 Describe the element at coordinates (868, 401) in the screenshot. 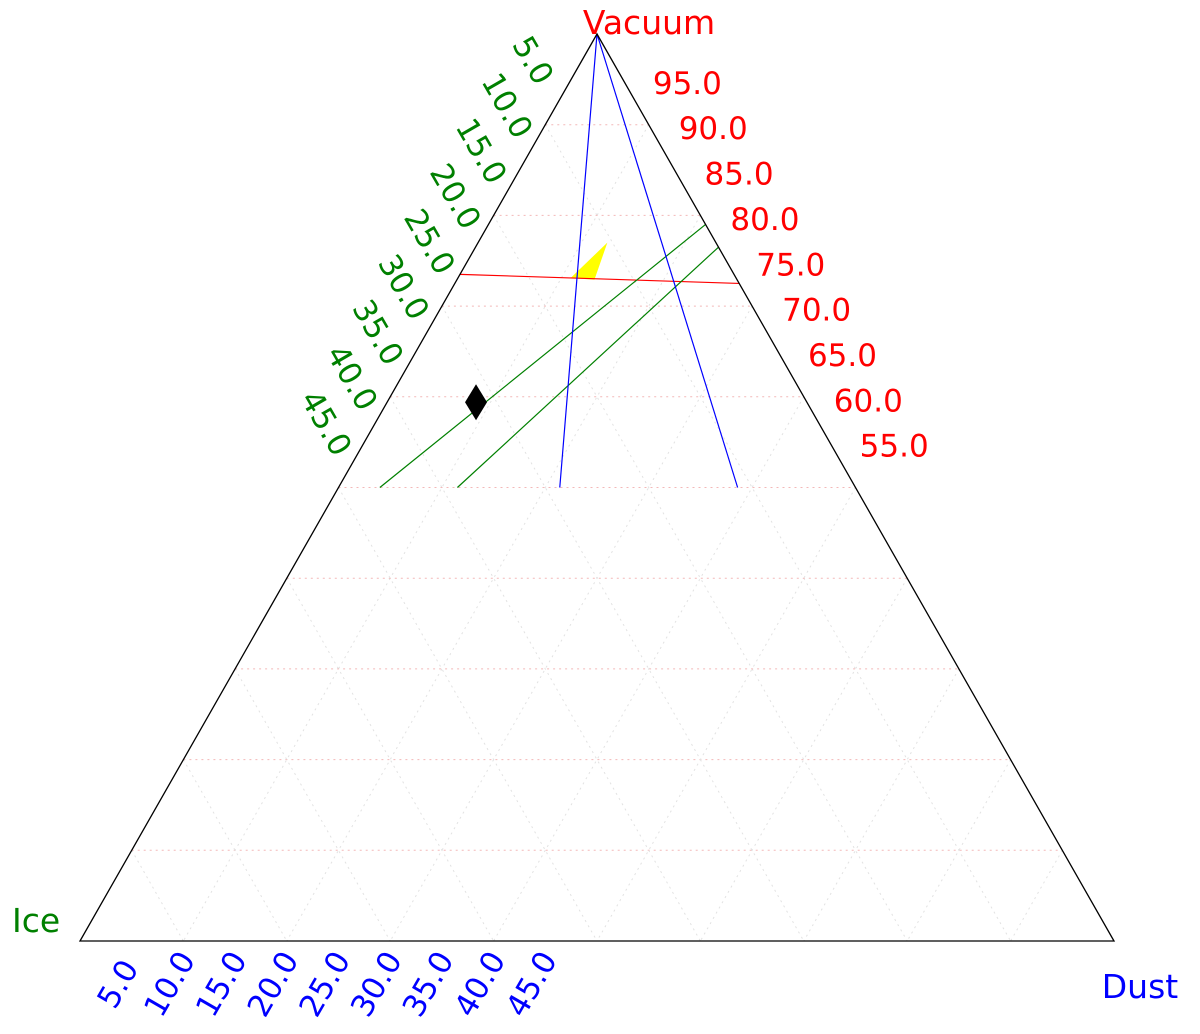

I see `vacuum-tick-label: 60.0` at that location.